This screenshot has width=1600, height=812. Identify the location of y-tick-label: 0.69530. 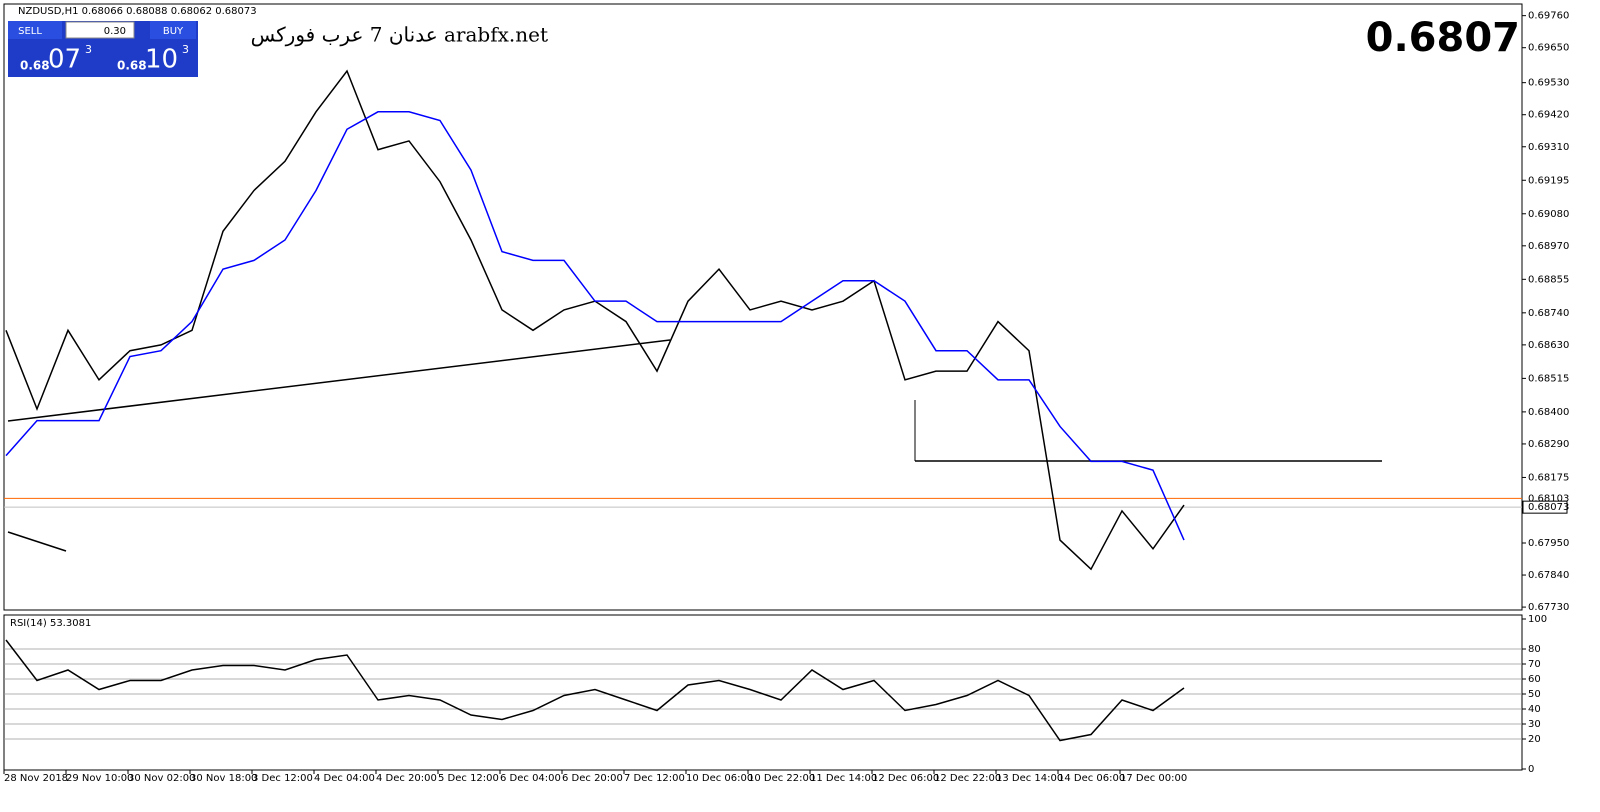
(1548, 83).